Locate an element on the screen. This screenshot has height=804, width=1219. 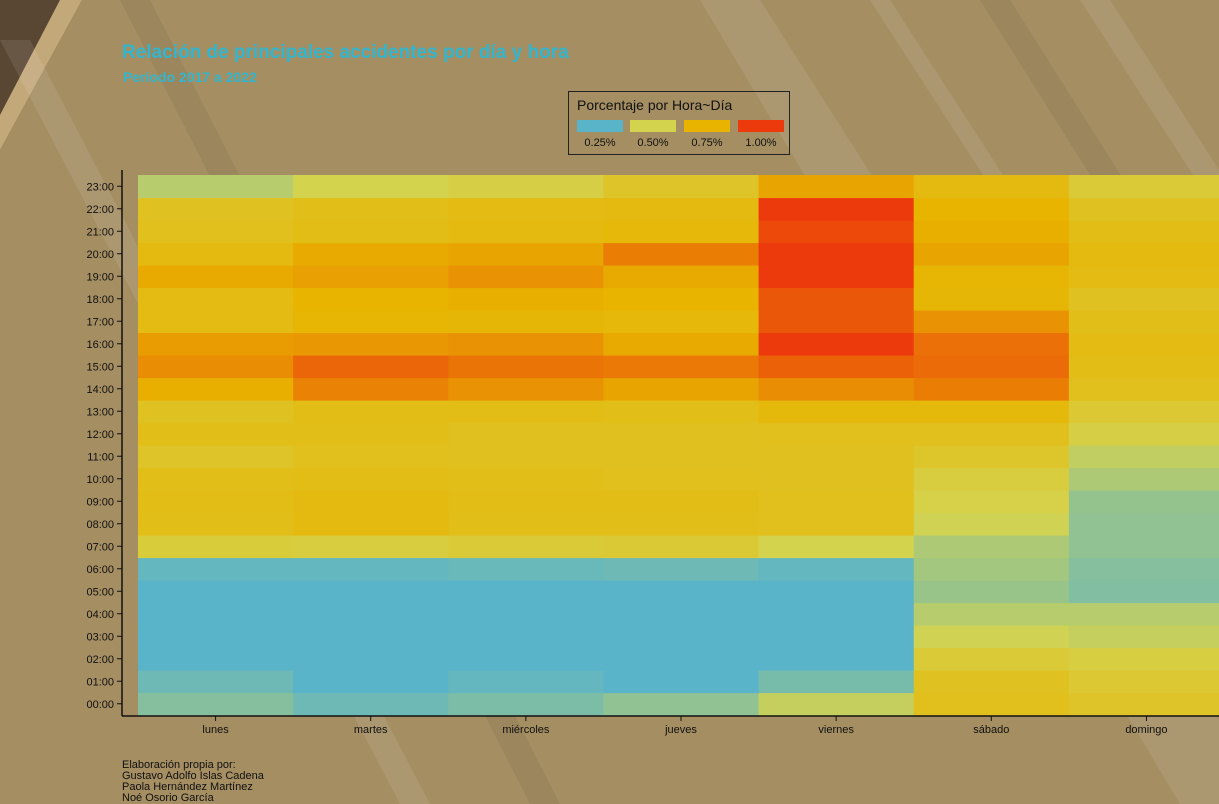
legend-label: 0.75% is located at coordinates (707, 143).